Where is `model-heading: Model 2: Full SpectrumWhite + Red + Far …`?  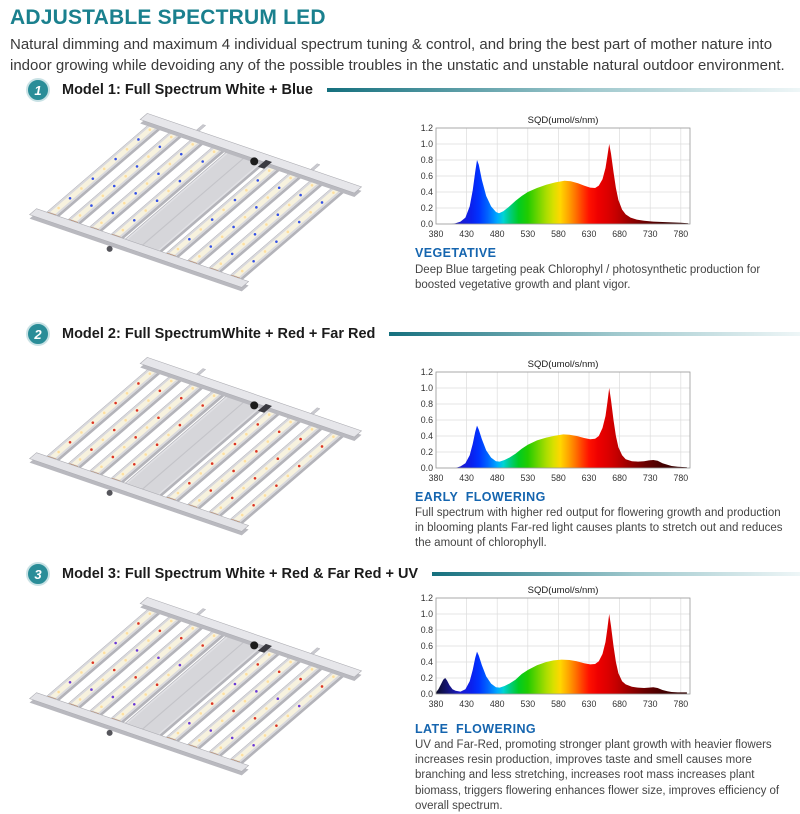
model-heading: Model 2: Full SpectrumWhite + Red + Far … is located at coordinates (219, 334).